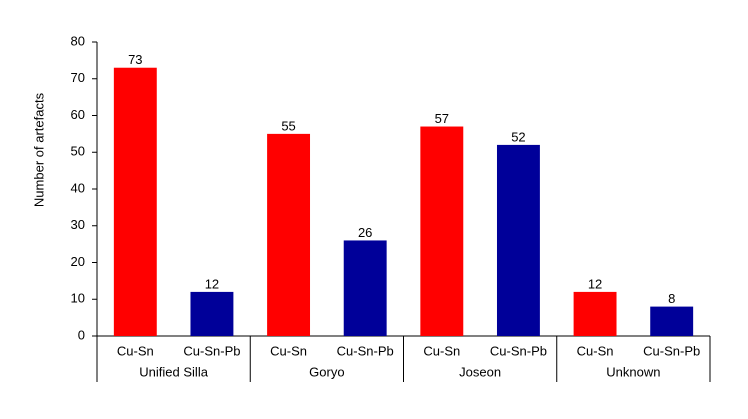 Image resolution: width=748 pixels, height=419 pixels. Describe the element at coordinates (78, 298) in the screenshot. I see `y-tick-label: 10` at that location.